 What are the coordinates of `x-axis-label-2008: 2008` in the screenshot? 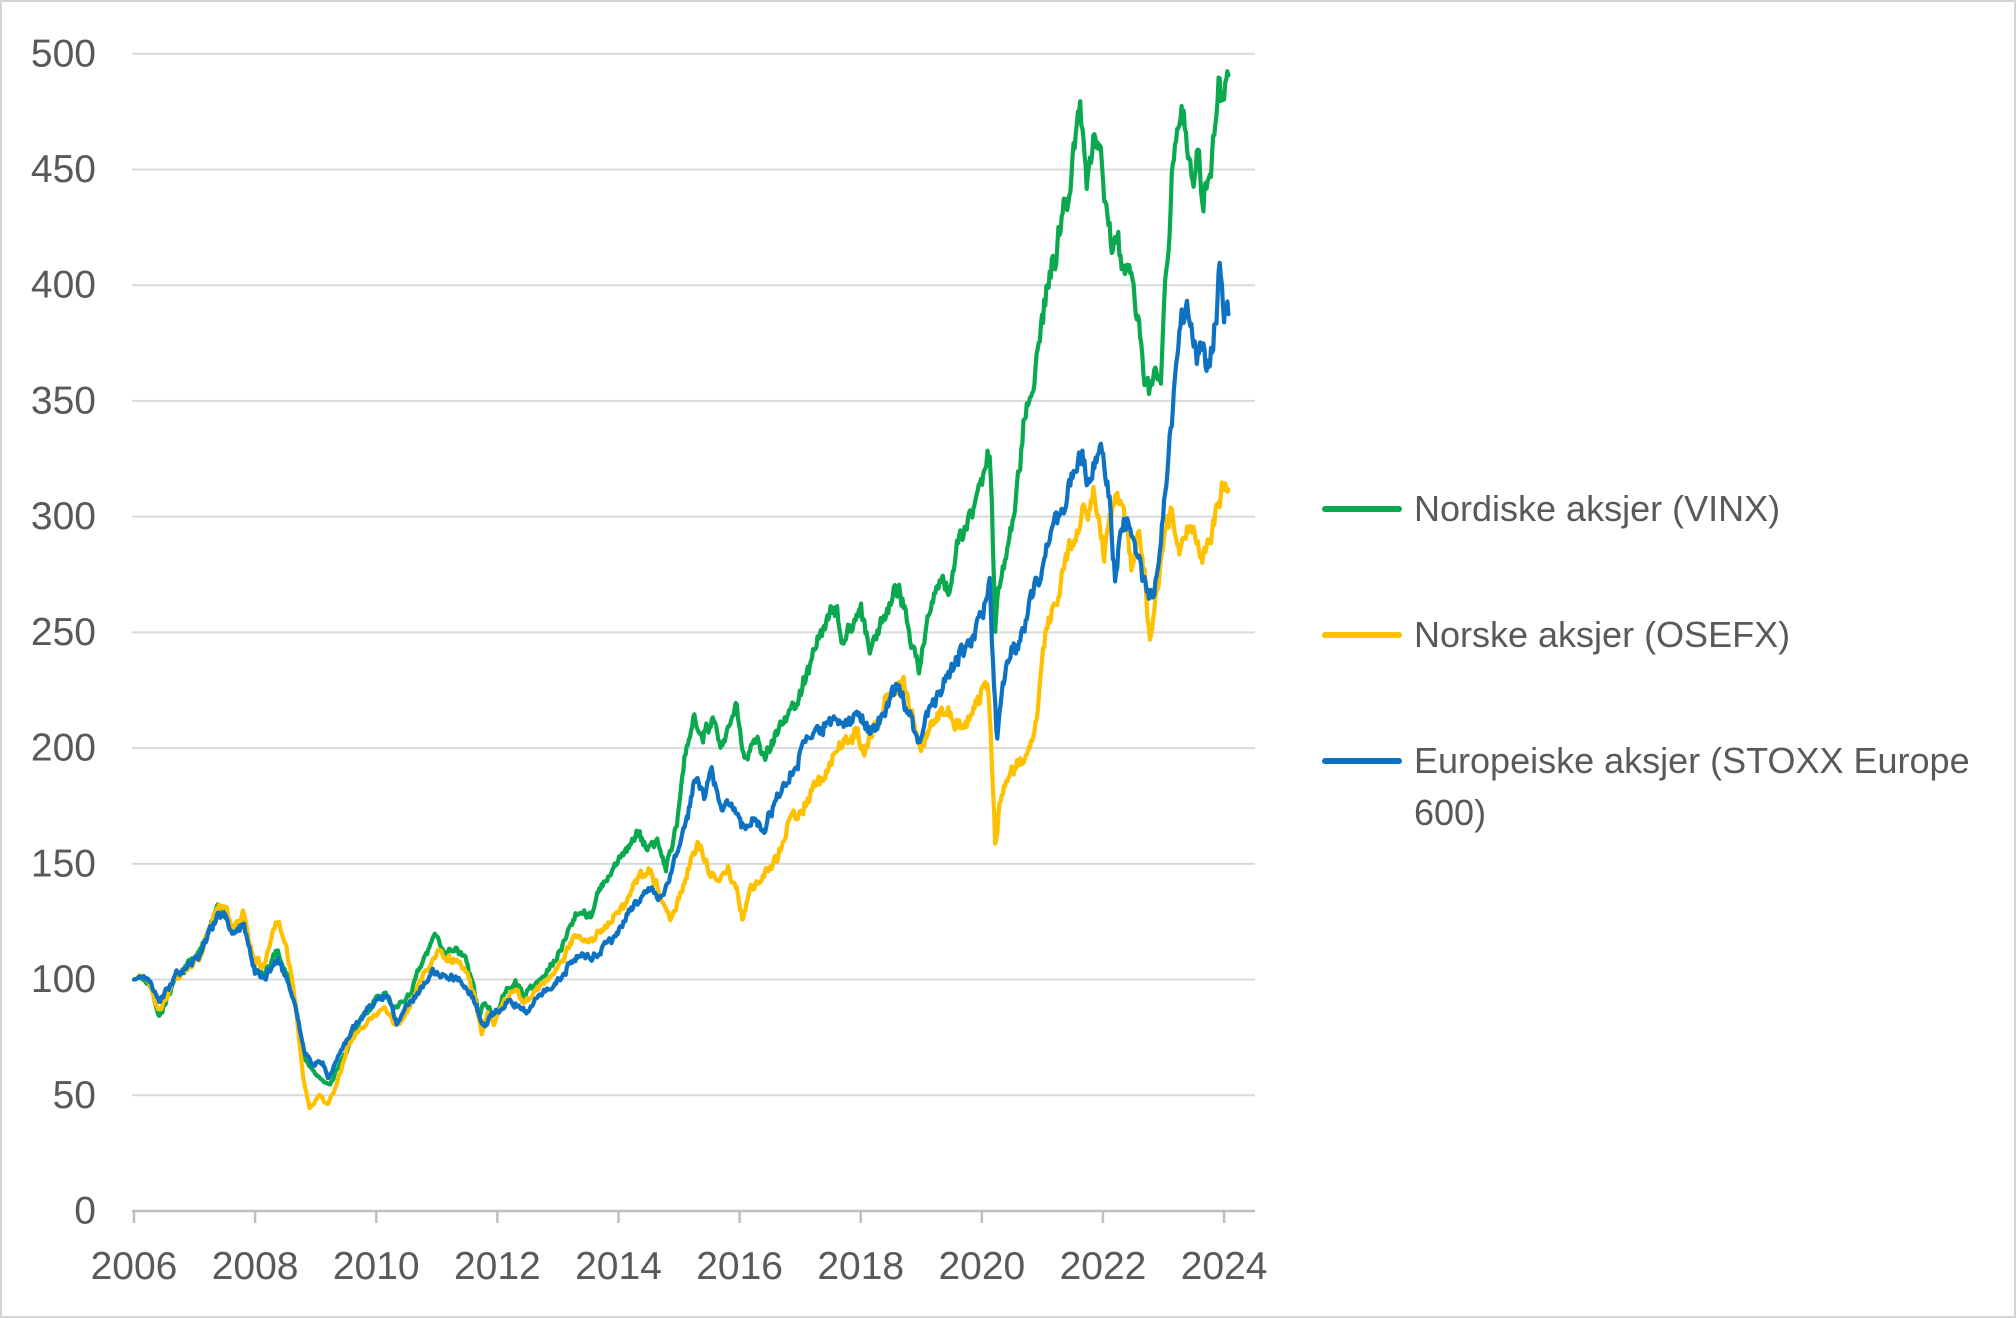 It's located at (255, 1266).